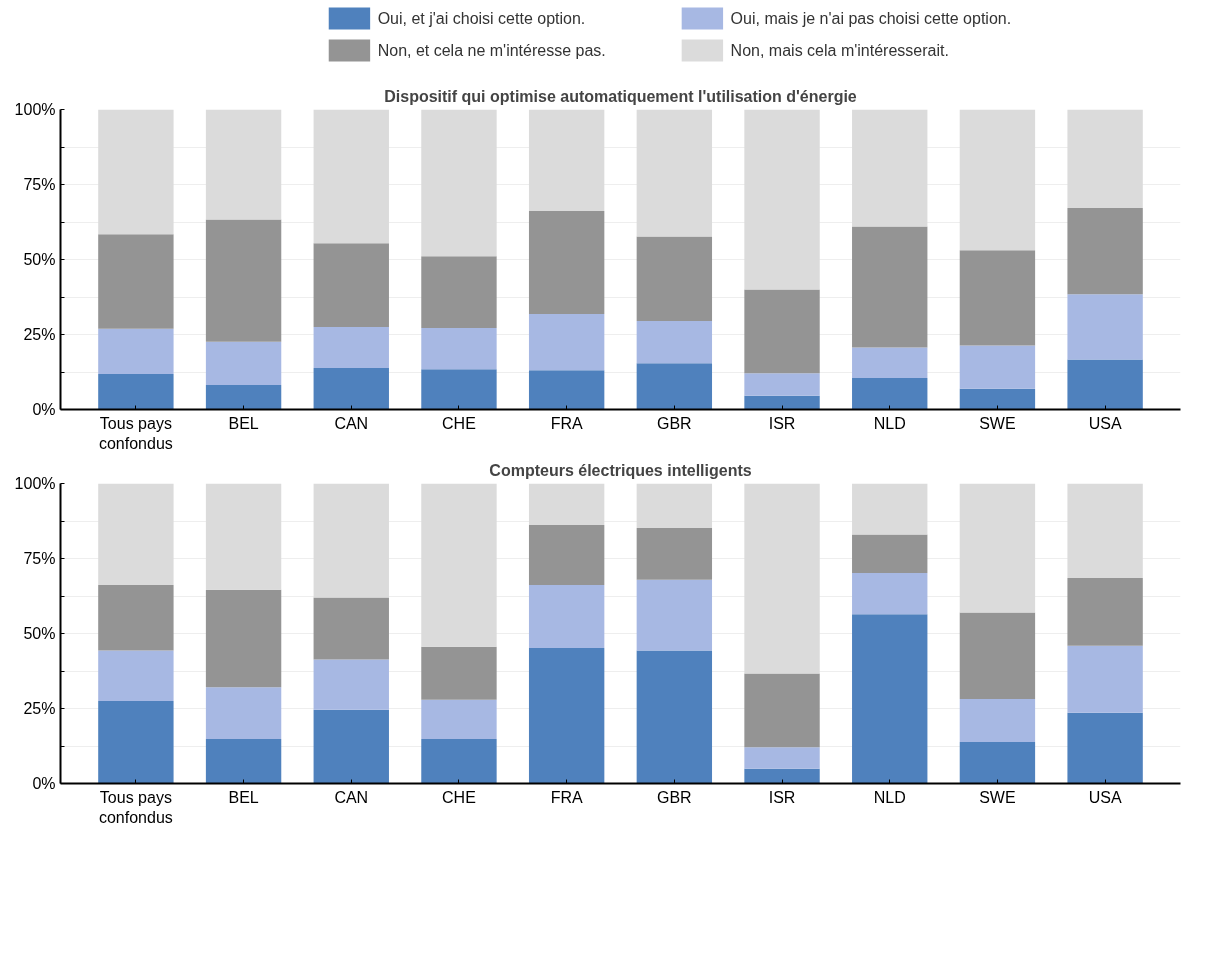 This screenshot has height=953, width=1216. What do you see at coordinates (135, 433) in the screenshot?
I see `x-tick-label: Tous pays confondus` at bounding box center [135, 433].